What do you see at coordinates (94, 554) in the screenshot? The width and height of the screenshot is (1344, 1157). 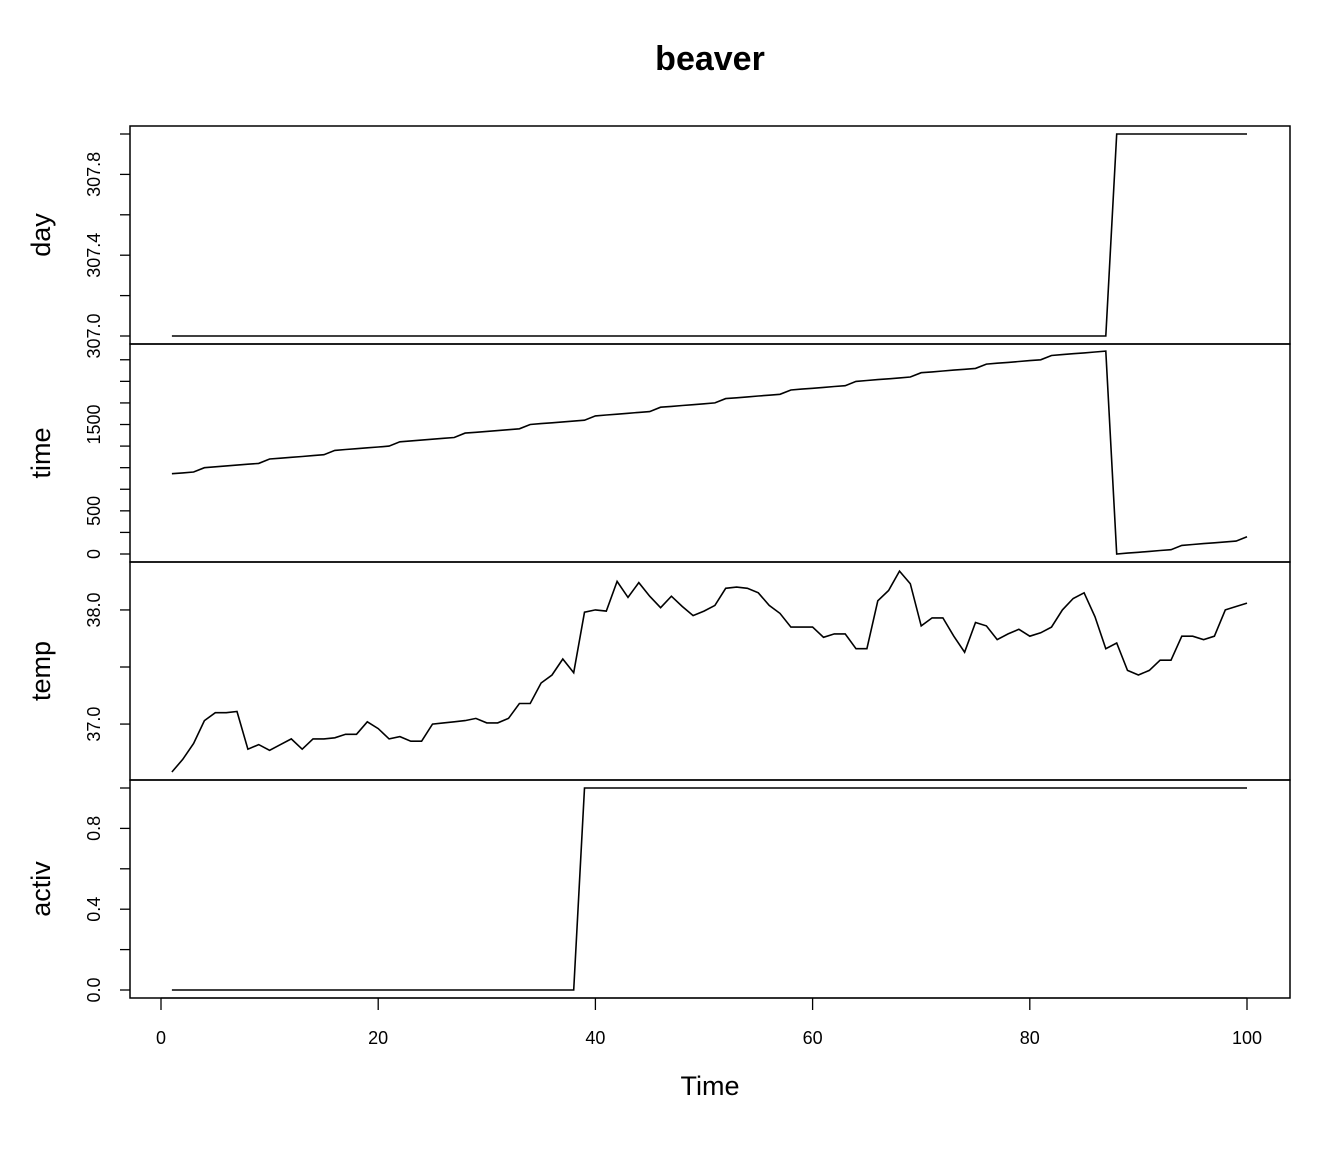 I see `y-tick-label-time: 0` at bounding box center [94, 554].